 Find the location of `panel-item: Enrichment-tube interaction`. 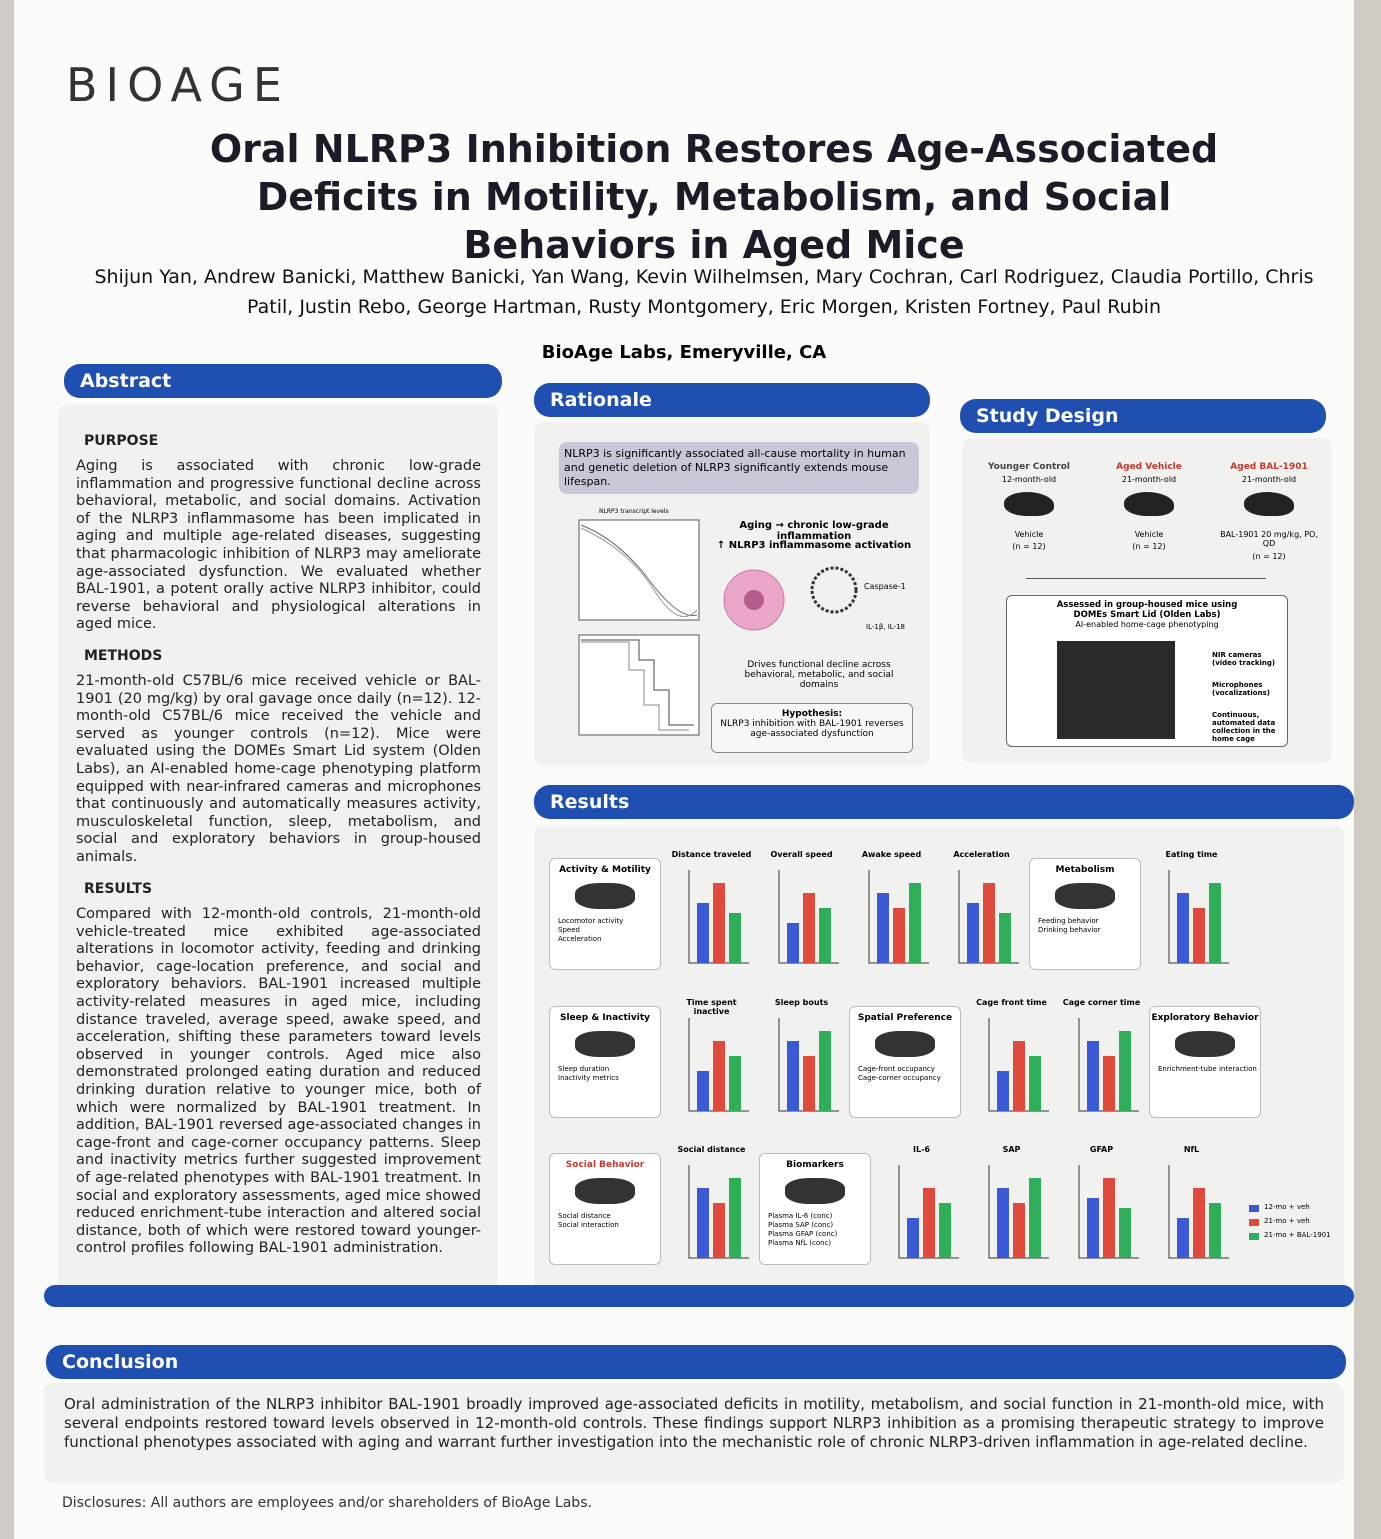

panel-item: Enrichment-tube interaction is located at coordinates (1207, 1069).